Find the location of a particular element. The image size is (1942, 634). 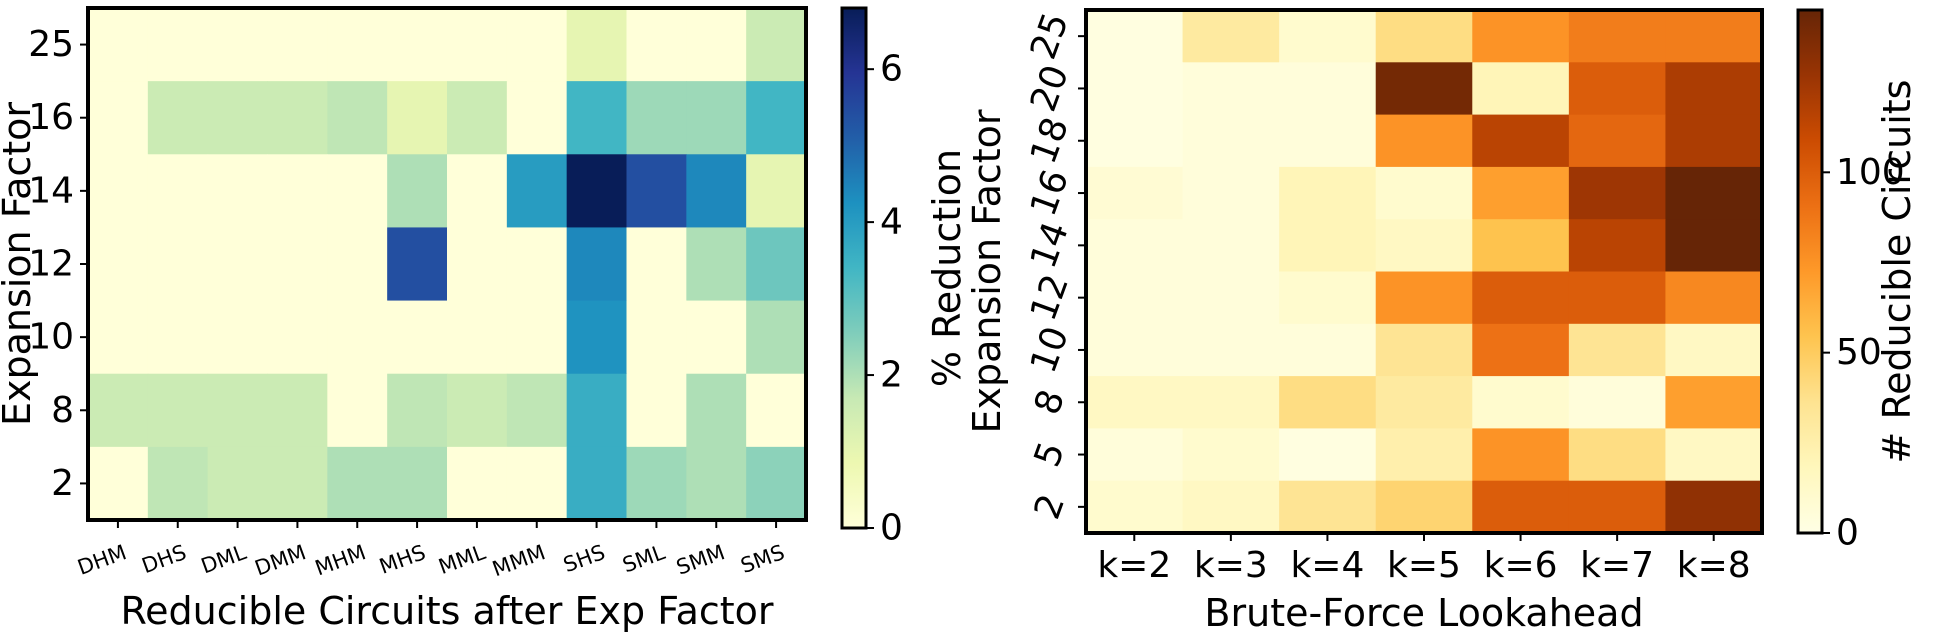

y-tick-label: 18 is located at coordinates (1050, 140).